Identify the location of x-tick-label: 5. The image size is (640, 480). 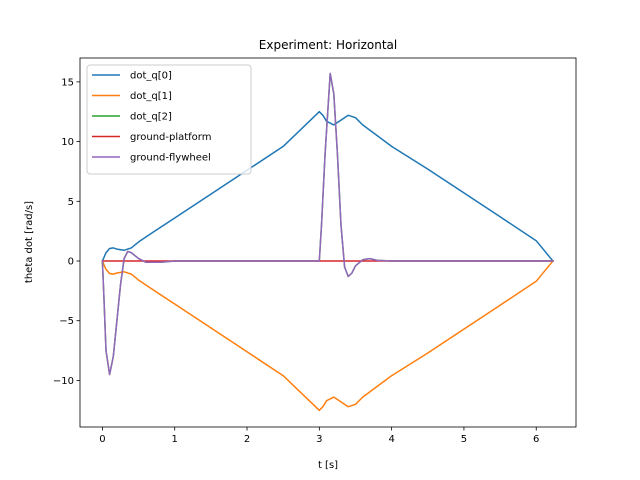
(464, 439).